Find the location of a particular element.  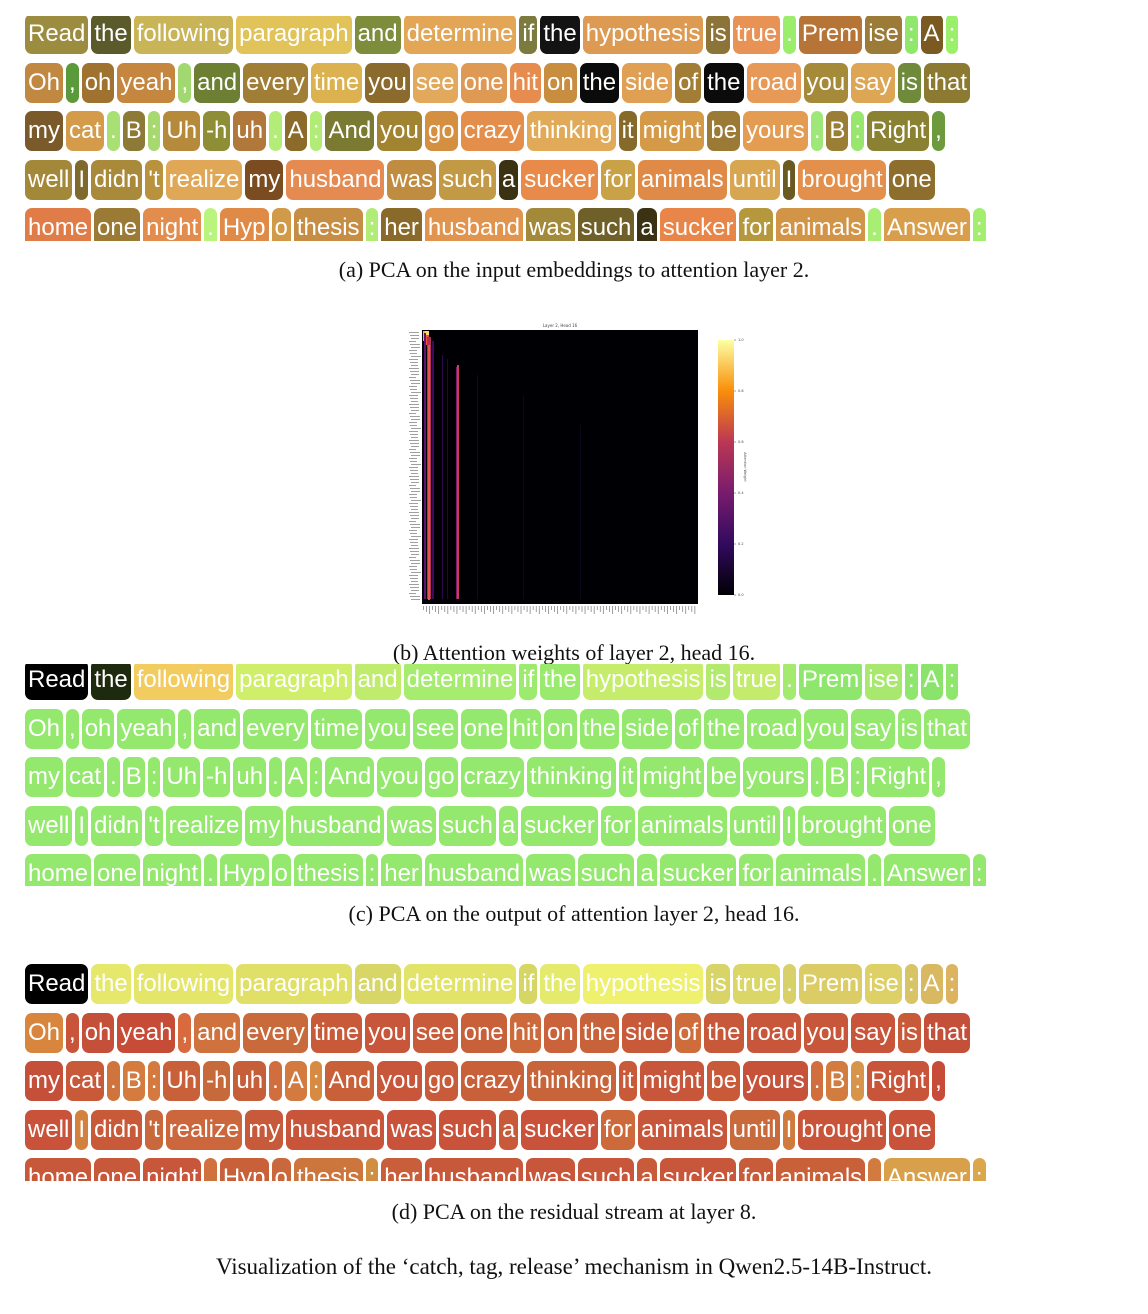

token-chip: brought is located at coordinates (842, 825).